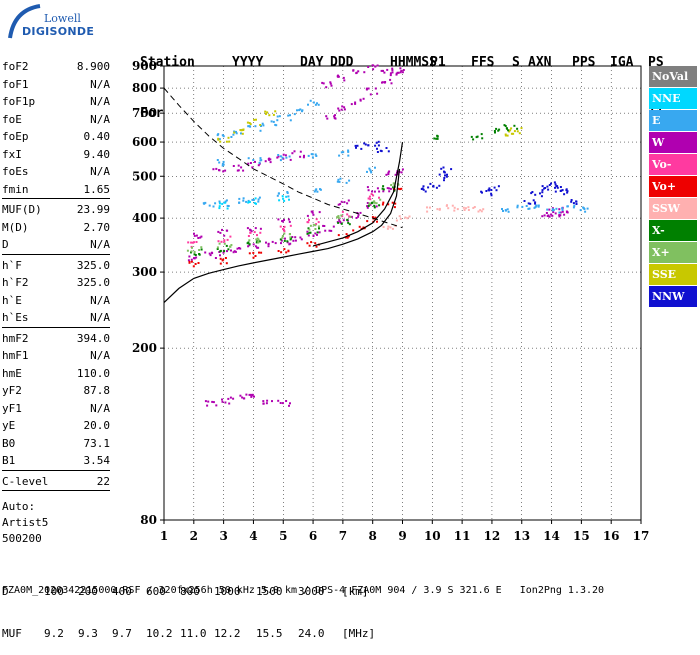 This screenshot has height=655, width=700. I want to click on param-row: fmin 1.65, so click(56, 190).